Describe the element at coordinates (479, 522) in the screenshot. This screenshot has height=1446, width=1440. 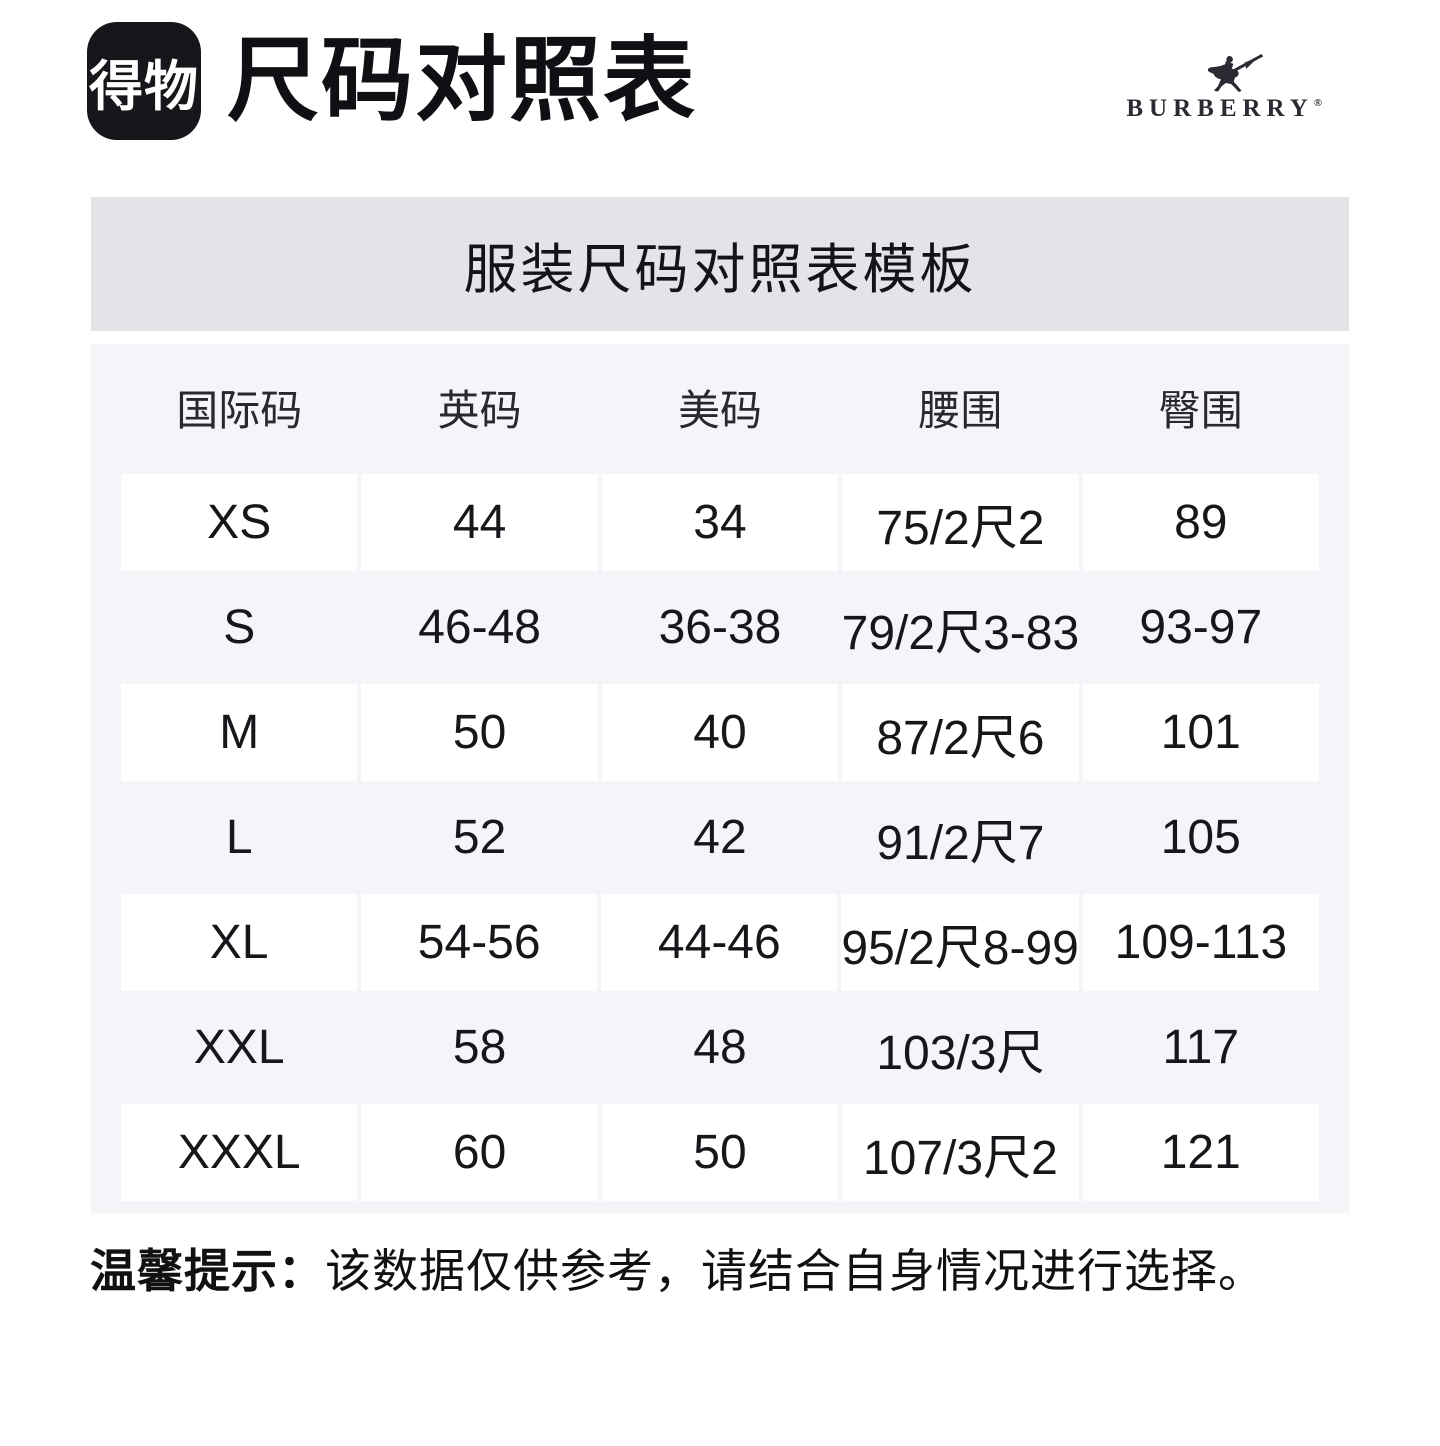
I see `cell-uk: 44` at that location.